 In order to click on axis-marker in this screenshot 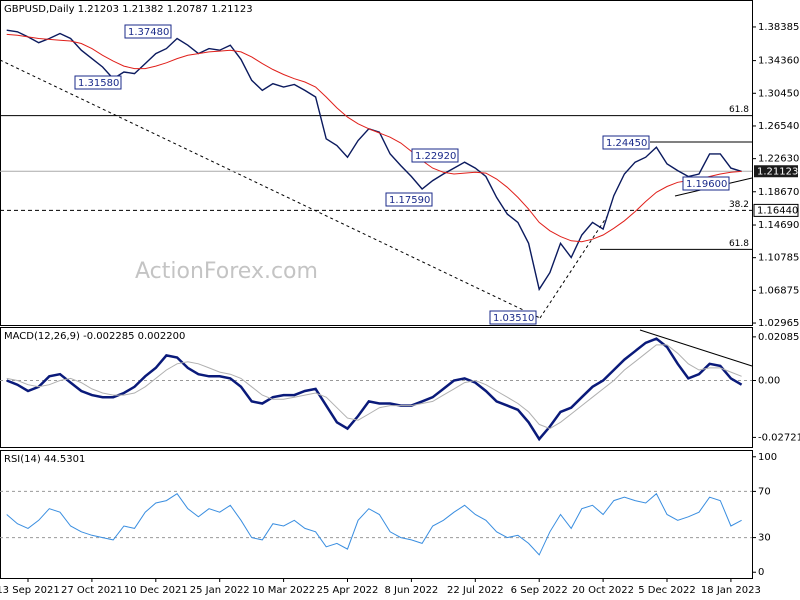, I will do `click(776, 210)`.